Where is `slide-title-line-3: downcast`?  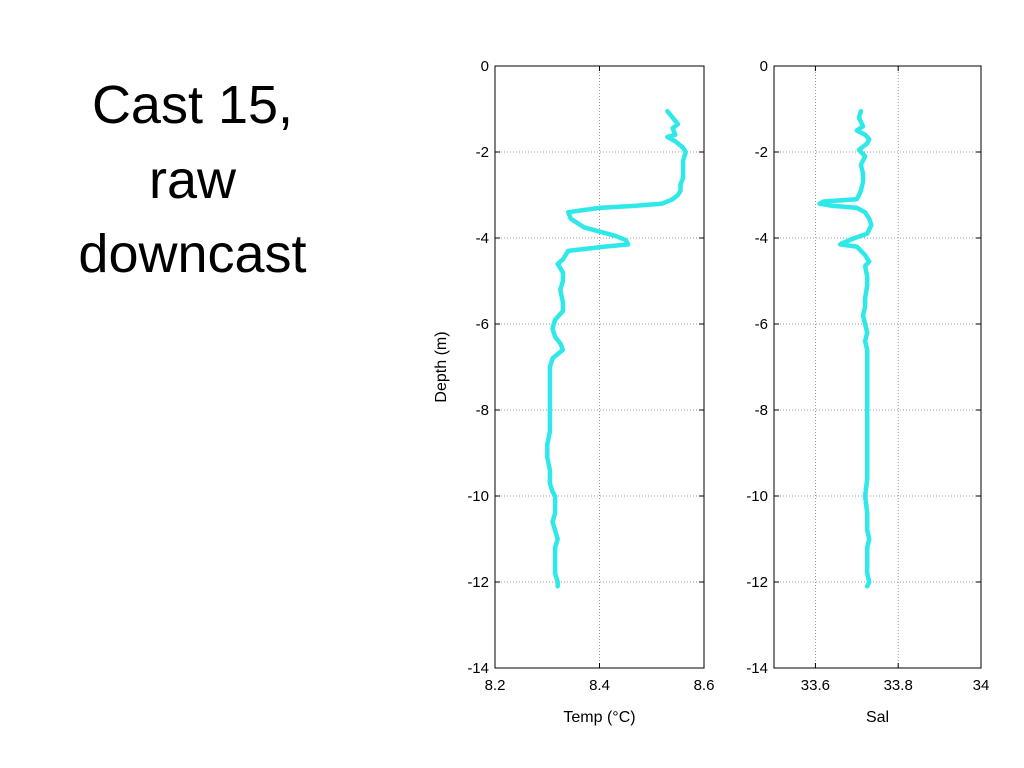 slide-title-line-3: downcast is located at coordinates (192, 254).